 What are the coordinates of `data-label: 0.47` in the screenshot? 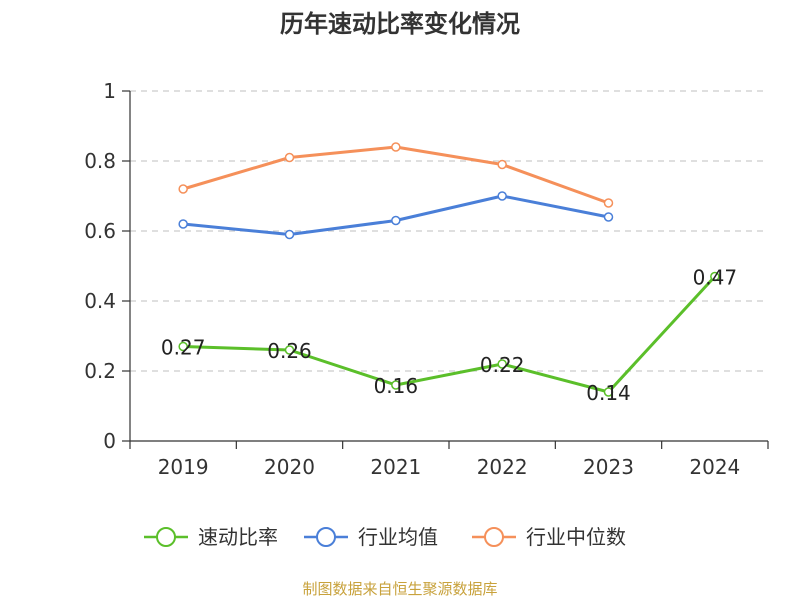 It's located at (715, 278).